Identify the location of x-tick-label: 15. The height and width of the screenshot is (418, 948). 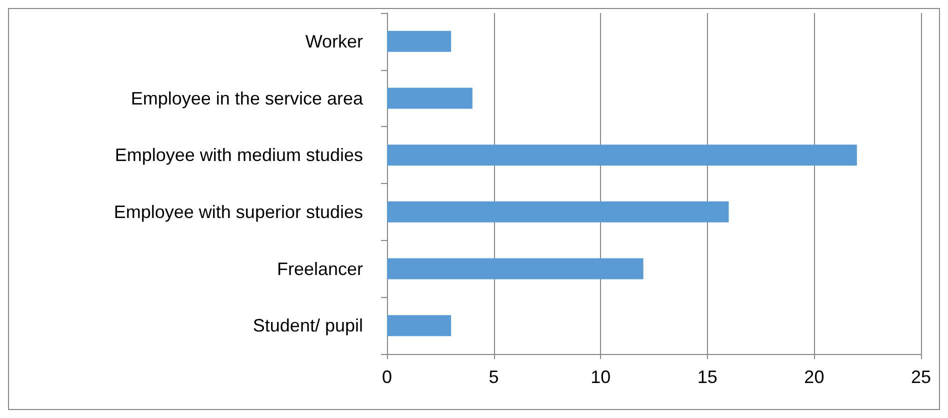
(707, 377).